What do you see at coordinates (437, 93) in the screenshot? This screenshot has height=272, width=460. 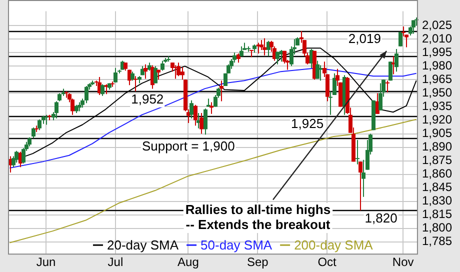 I see `y-tick-label: 1,950` at bounding box center [437, 93].